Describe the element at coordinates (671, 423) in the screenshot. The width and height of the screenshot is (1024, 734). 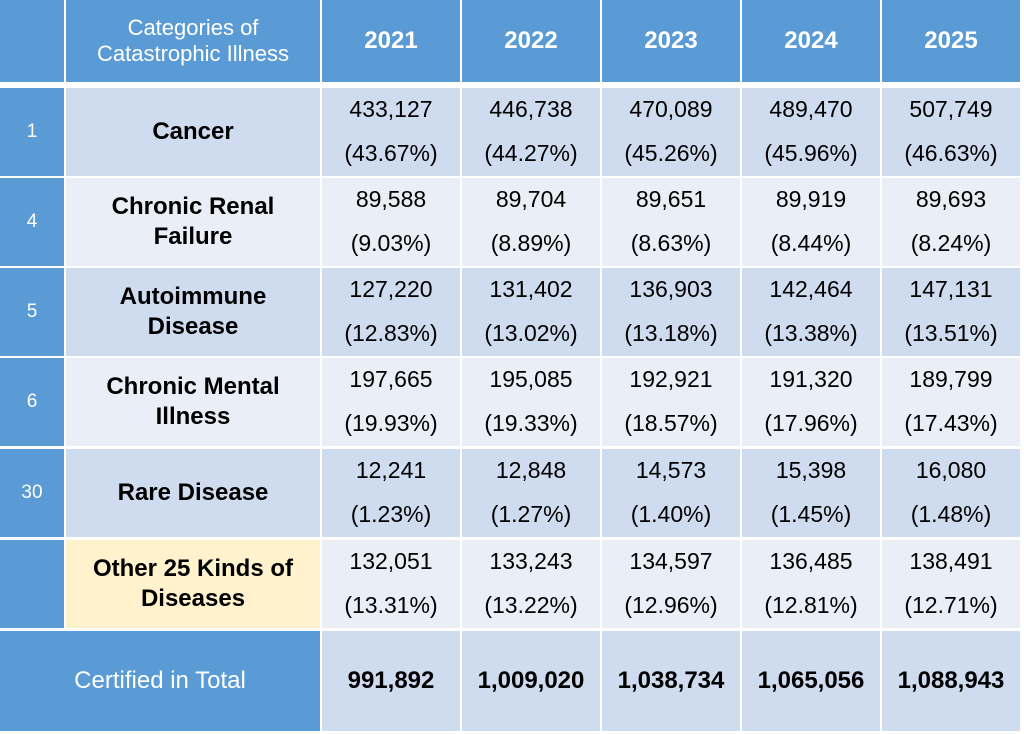
I see `case-percent: (18.57%)` at that location.